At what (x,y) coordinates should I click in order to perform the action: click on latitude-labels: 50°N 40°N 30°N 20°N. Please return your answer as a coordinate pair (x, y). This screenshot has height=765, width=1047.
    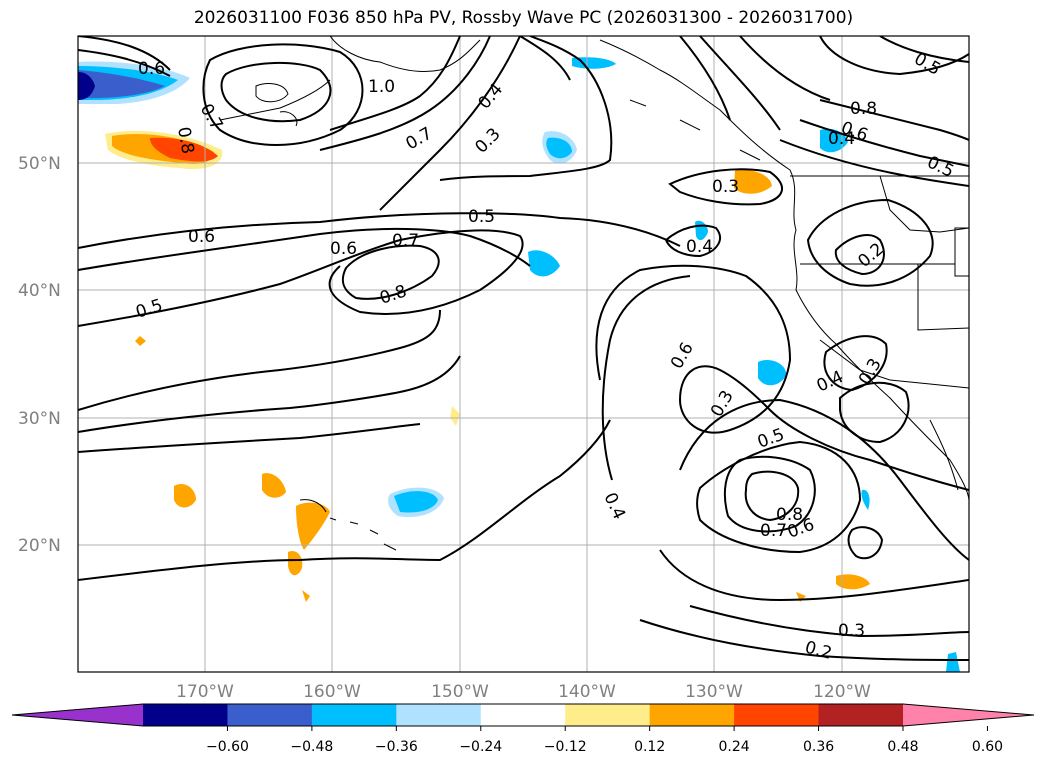
    Looking at the image, I should click on (39, 355).